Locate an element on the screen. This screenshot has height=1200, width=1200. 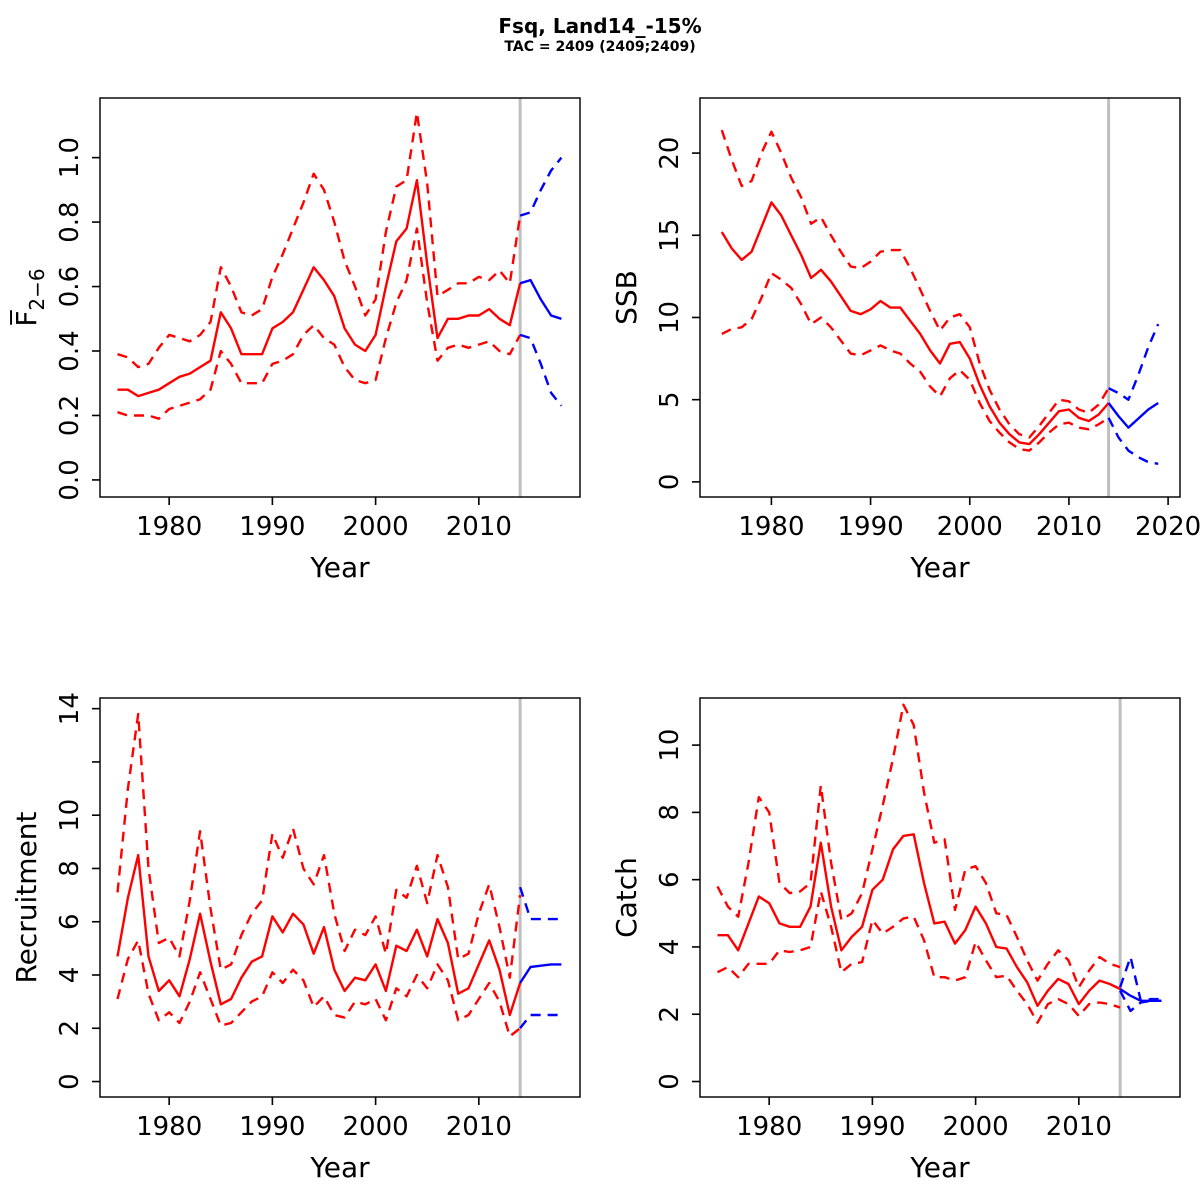
recruitment-y-tick-label: 6 is located at coordinates (70, 921).